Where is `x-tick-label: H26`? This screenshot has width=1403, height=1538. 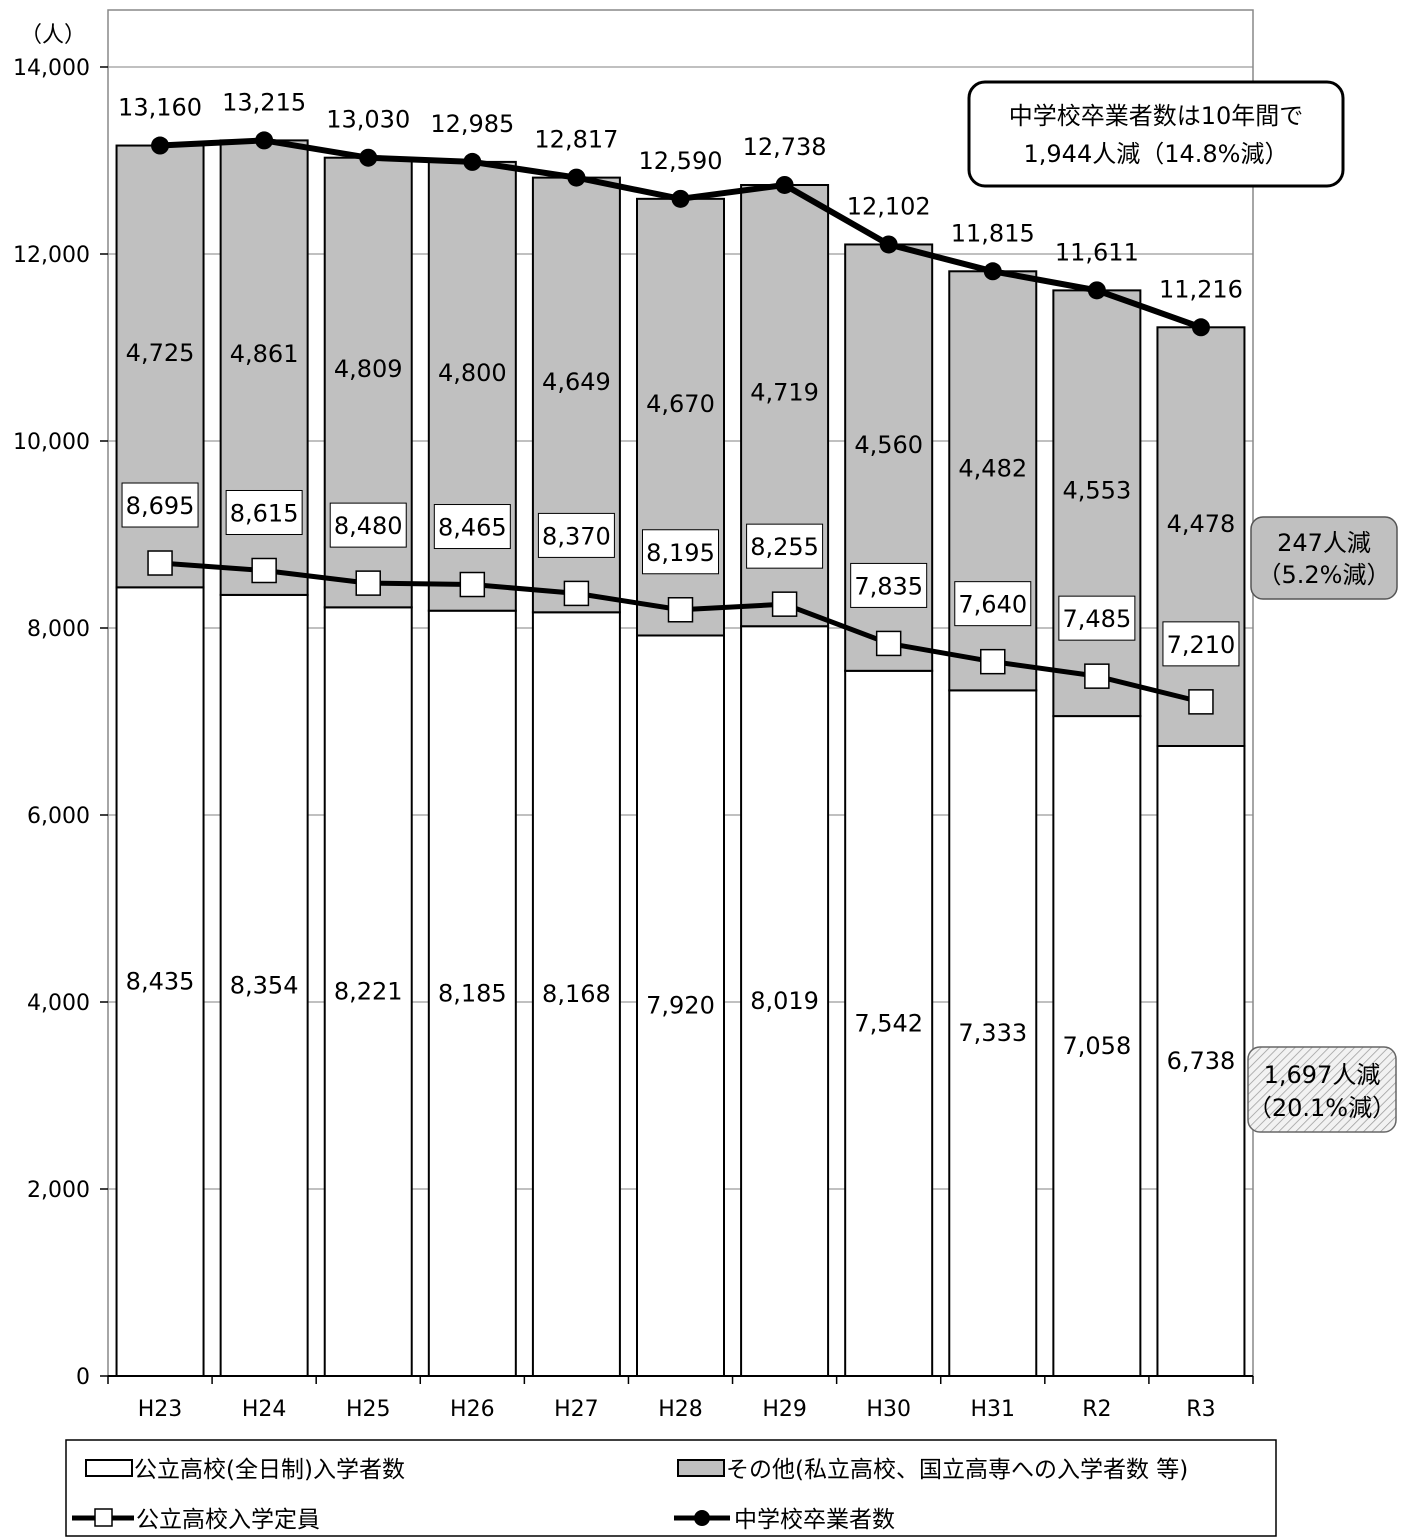 x-tick-label: H26 is located at coordinates (472, 1409).